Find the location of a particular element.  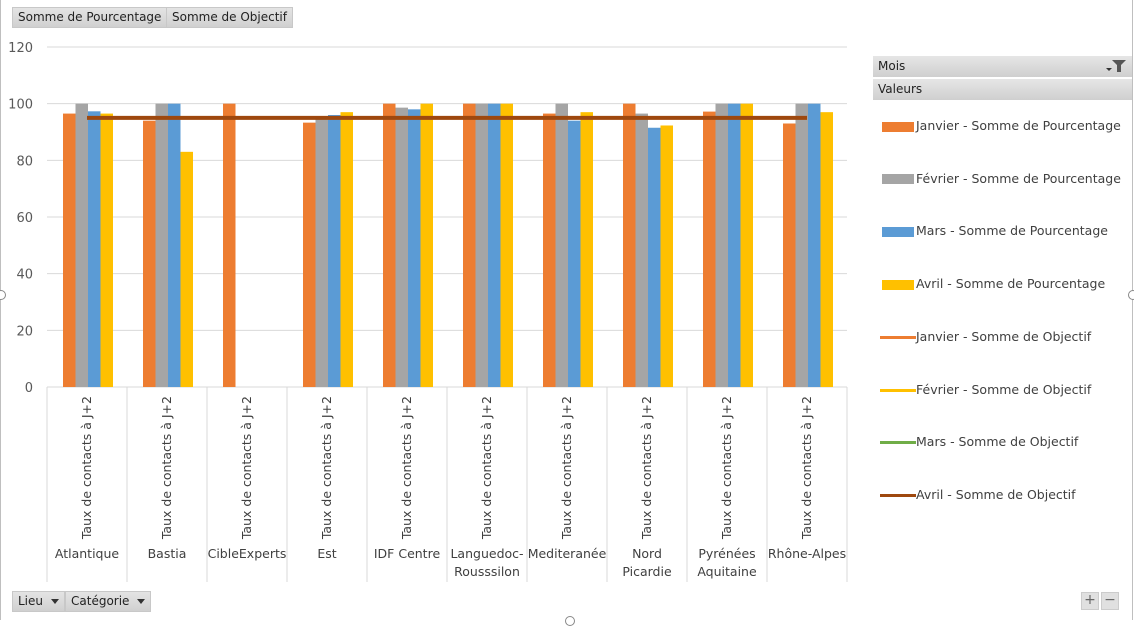

legend-item: Janvier - Somme de Pourcentage is located at coordinates (1001, 125).